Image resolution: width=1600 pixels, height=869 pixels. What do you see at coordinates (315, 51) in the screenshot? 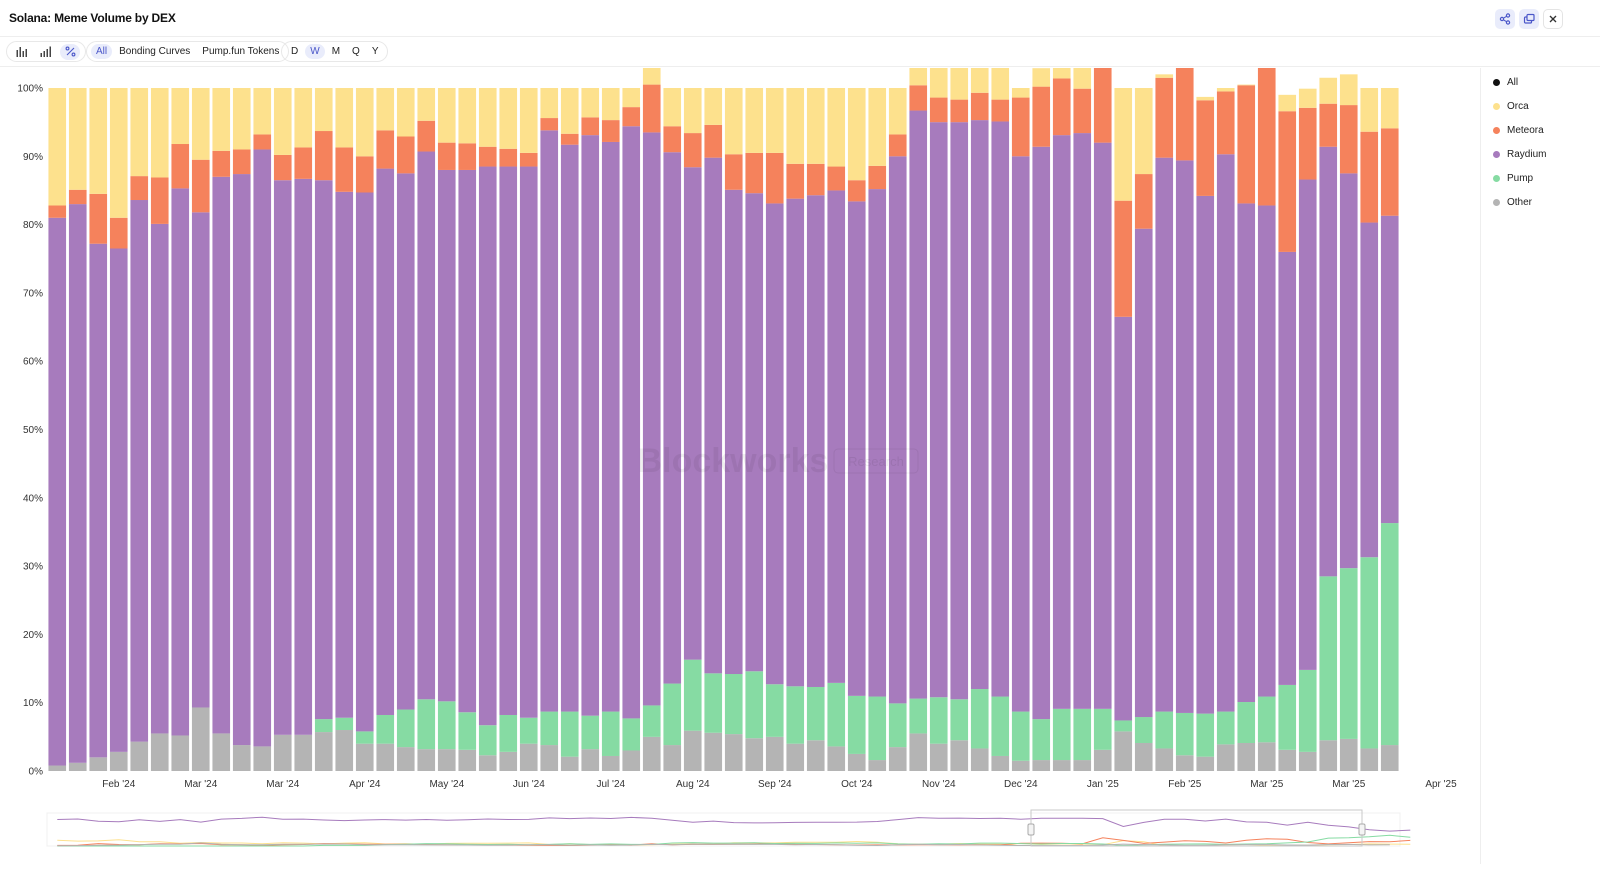
I see `period-w: W` at bounding box center [315, 51].